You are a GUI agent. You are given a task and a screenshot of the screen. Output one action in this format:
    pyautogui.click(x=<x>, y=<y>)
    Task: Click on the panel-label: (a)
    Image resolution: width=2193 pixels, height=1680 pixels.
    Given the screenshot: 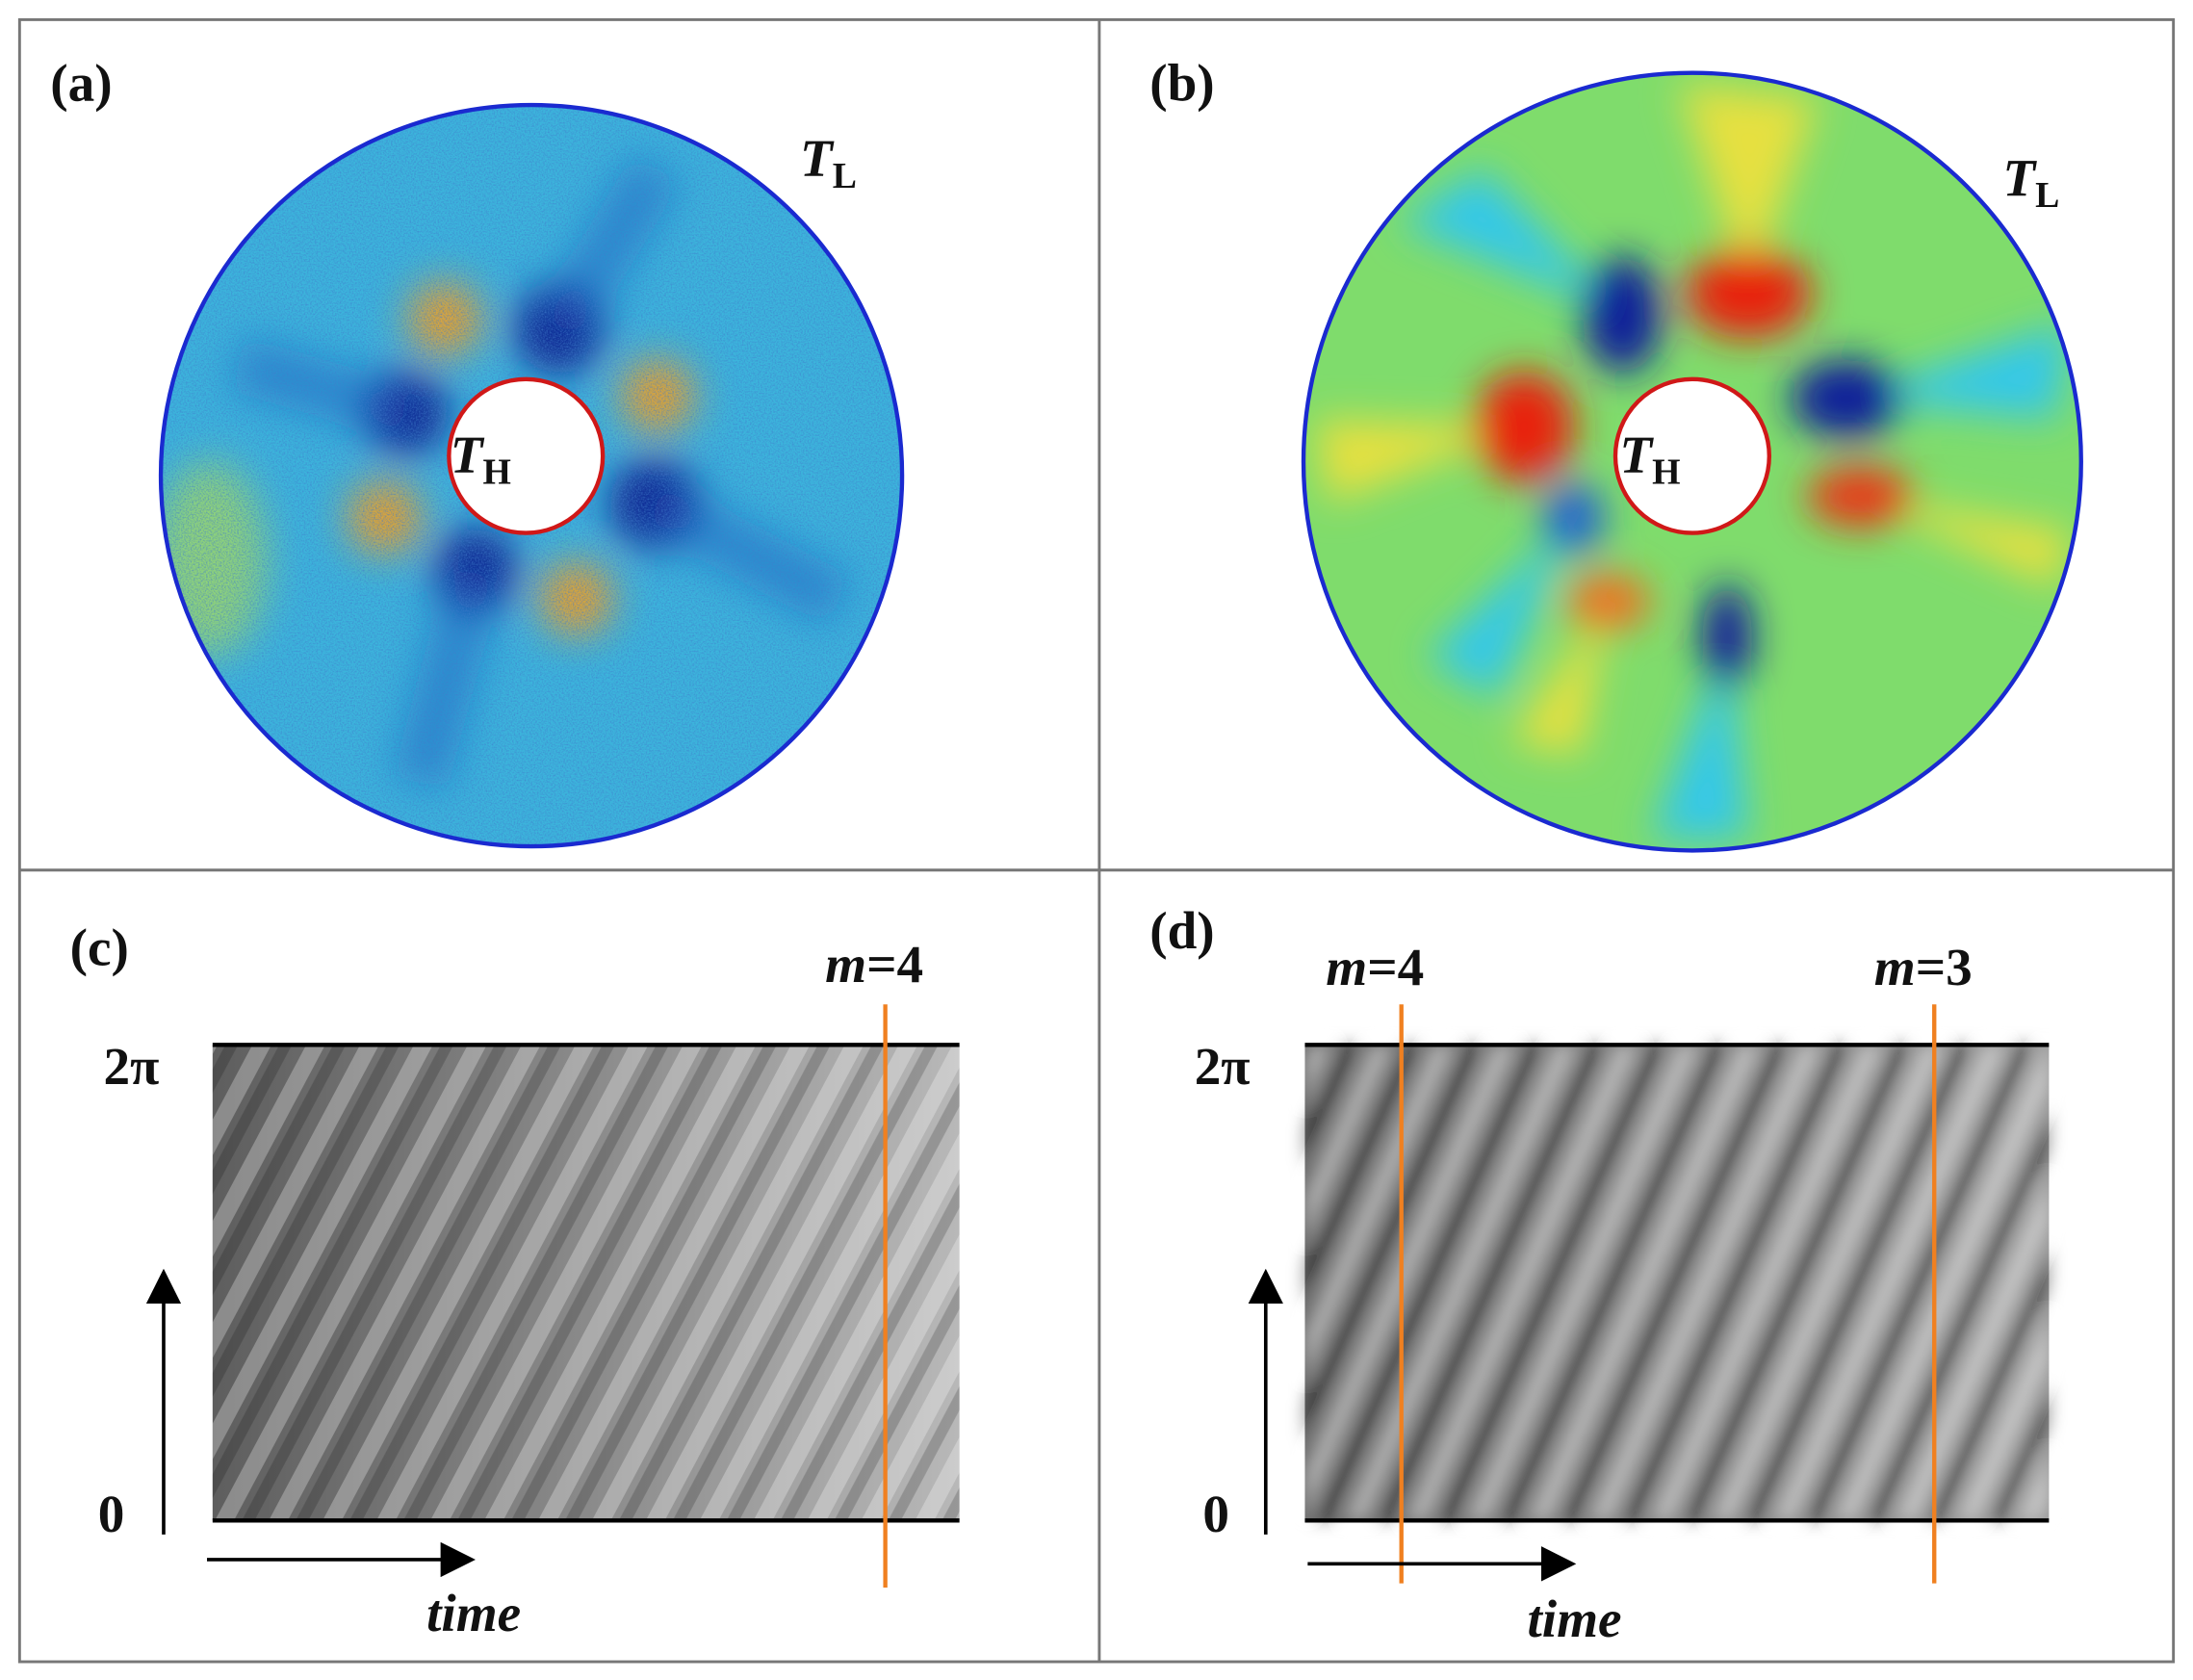 What is the action you would take?
    pyautogui.click(x=81, y=84)
    